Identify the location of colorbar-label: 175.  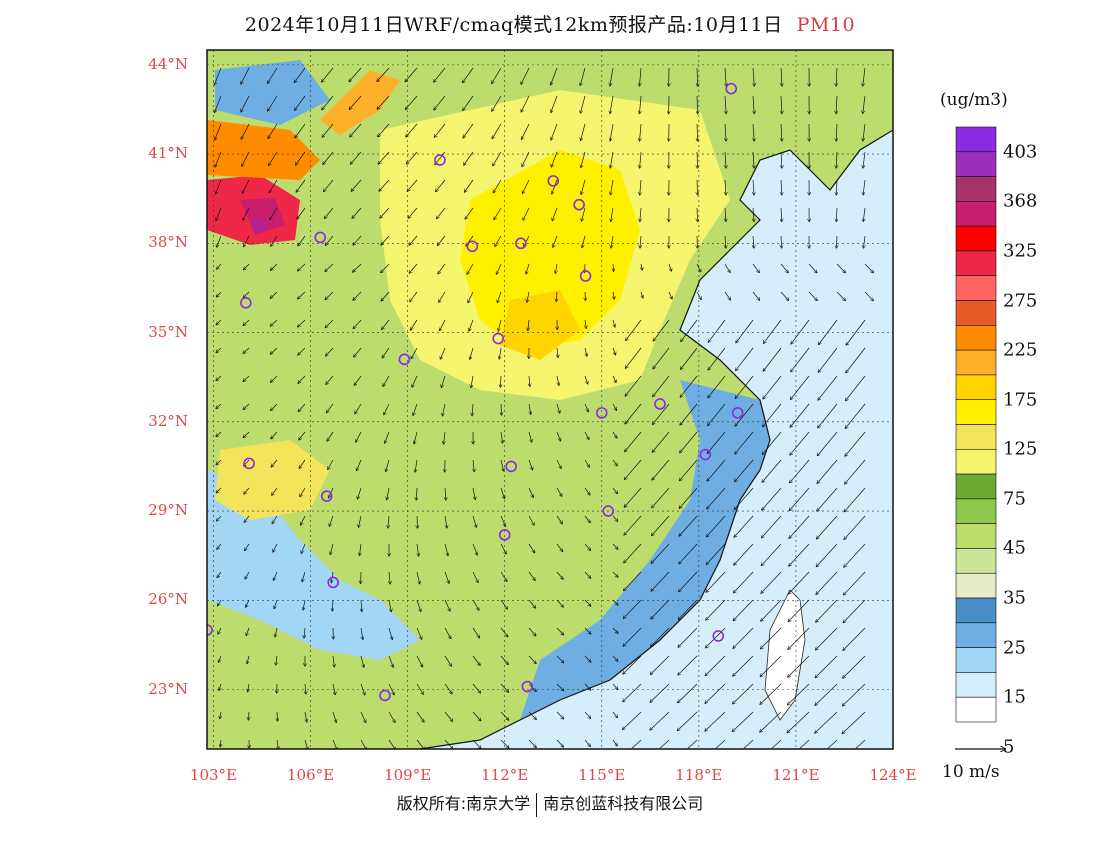
(1020, 400).